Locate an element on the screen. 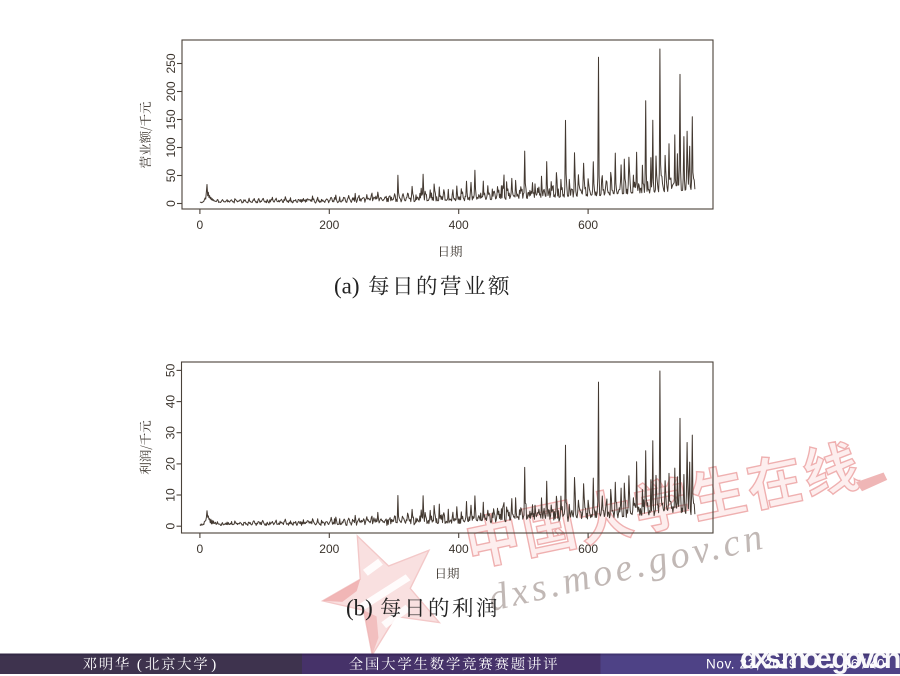 The height and width of the screenshot is (676, 900). svg-text: 40 is located at coordinates (171, 402).